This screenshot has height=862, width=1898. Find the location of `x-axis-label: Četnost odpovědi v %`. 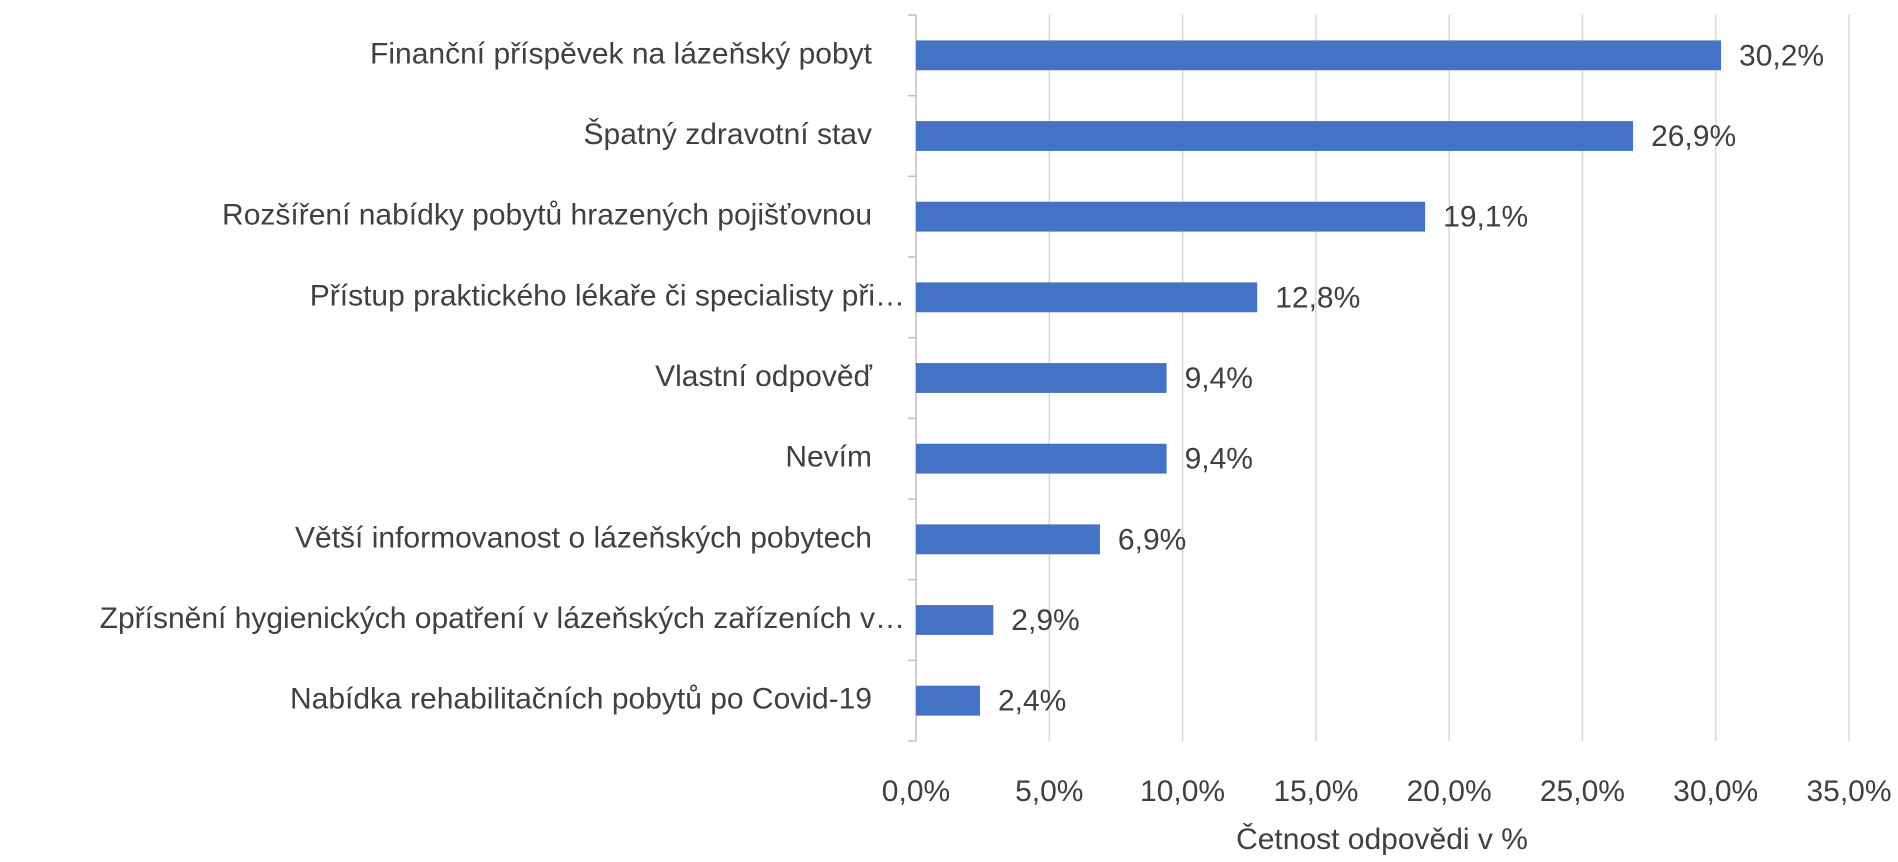

x-axis-label: Četnost odpovědi v % is located at coordinates (1382, 839).